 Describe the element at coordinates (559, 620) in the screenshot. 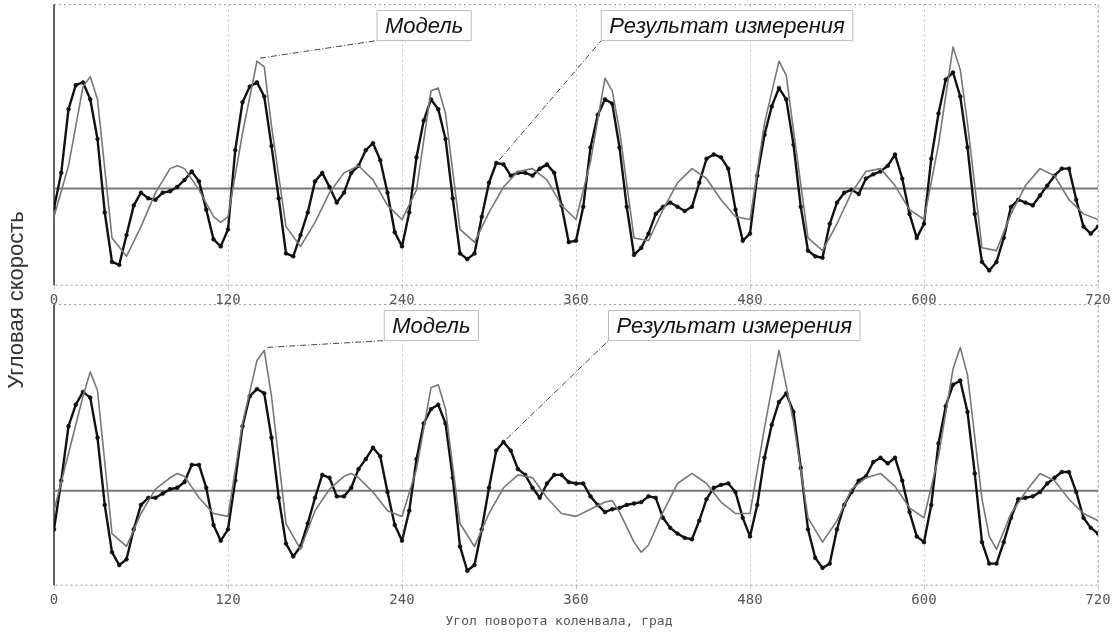

I see `x-axis-title: Угол поворота коленвала, град` at that location.